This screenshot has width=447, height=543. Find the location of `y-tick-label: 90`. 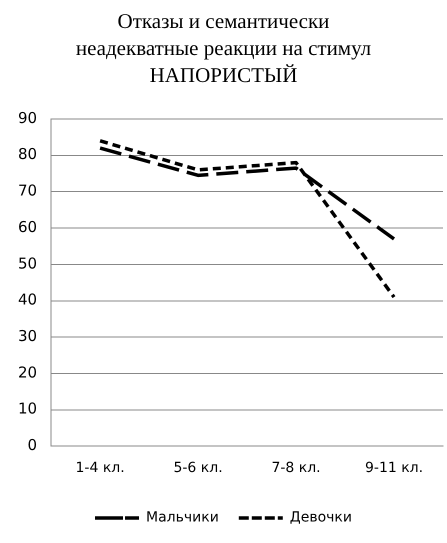

y-tick-label: 90 is located at coordinates (28, 117).